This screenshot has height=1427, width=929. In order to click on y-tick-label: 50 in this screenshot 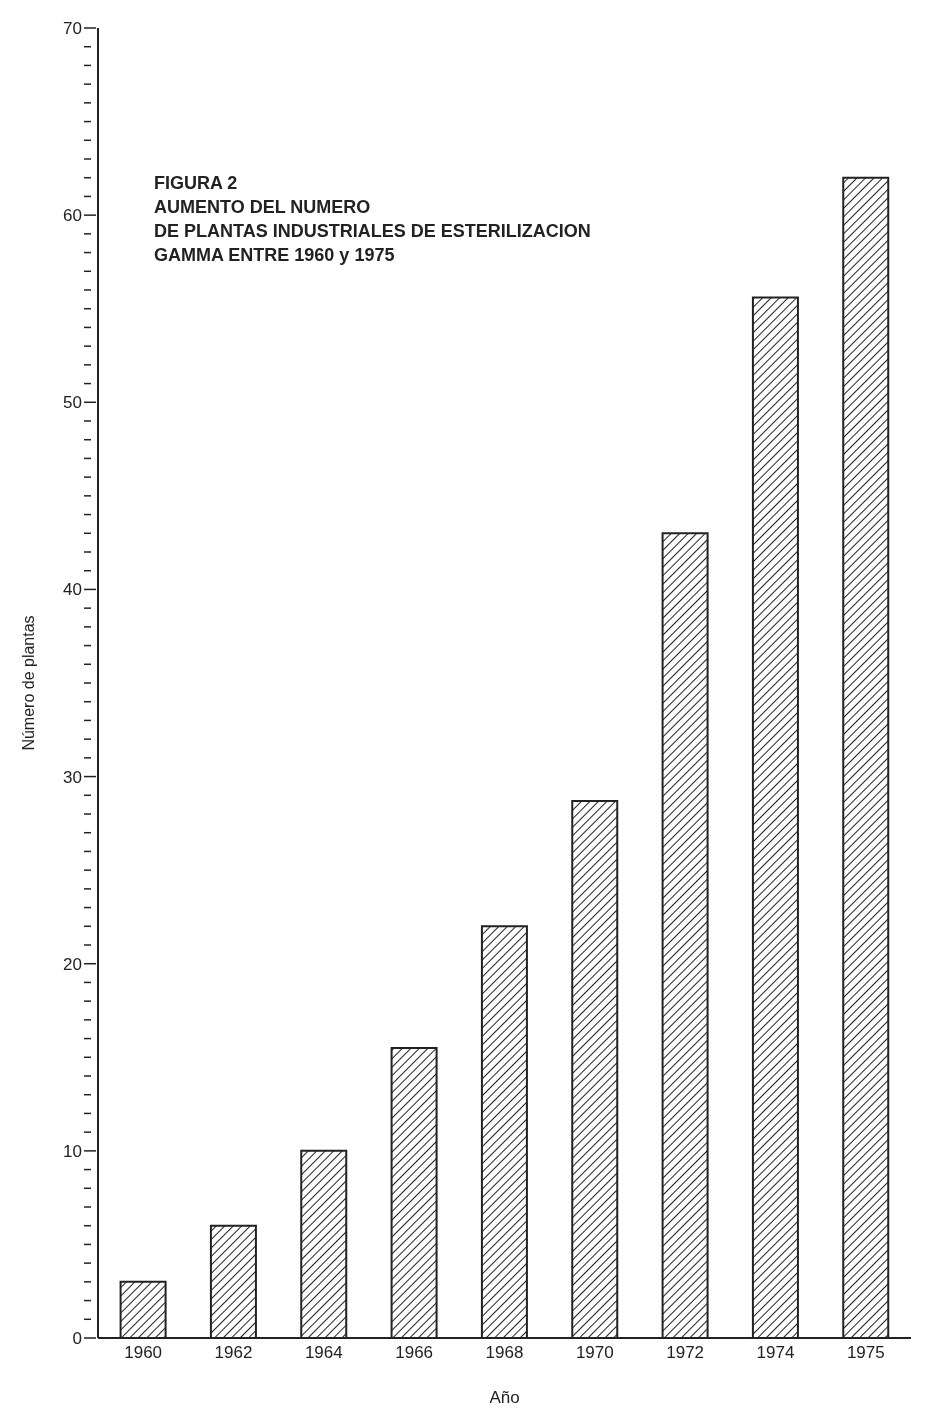, I will do `click(72, 403)`.